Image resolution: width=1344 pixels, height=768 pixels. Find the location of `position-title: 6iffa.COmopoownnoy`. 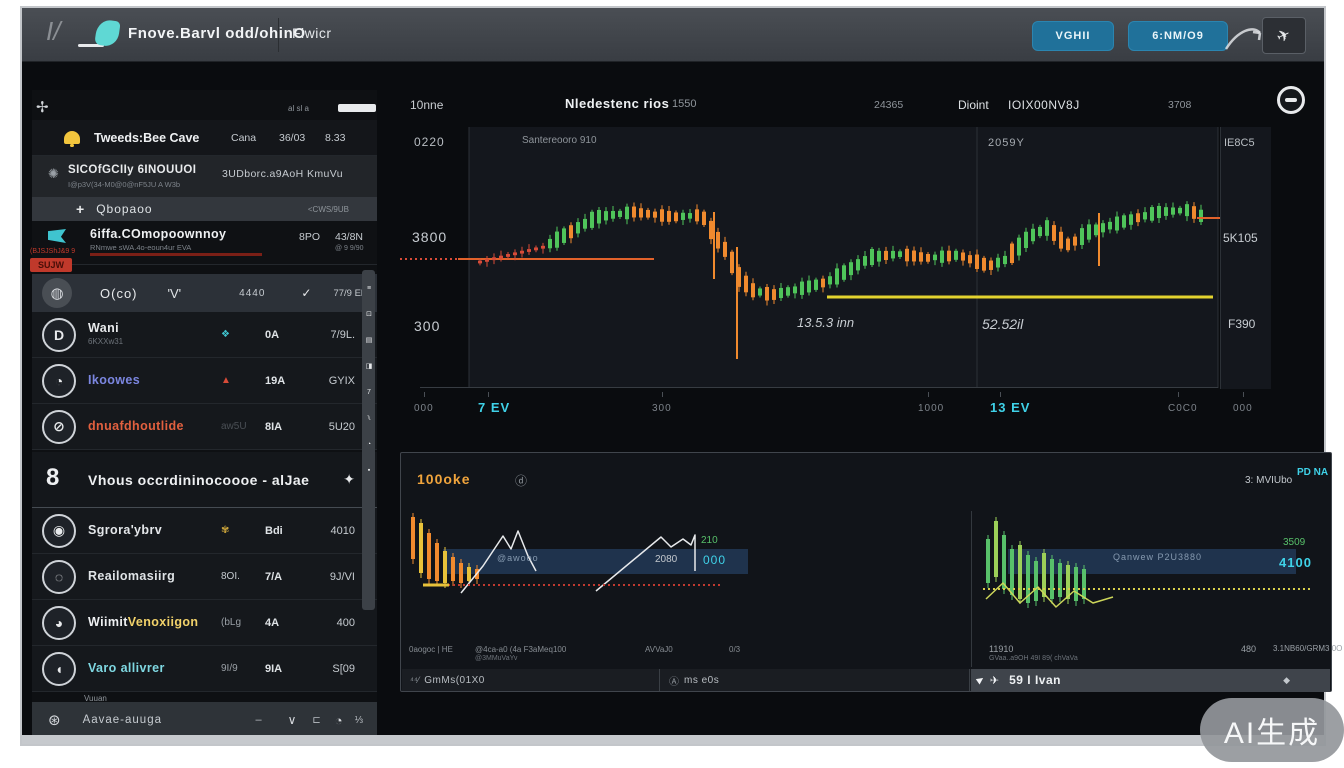

position-title: 6iffa.COmopoownnoy is located at coordinates (158, 234).